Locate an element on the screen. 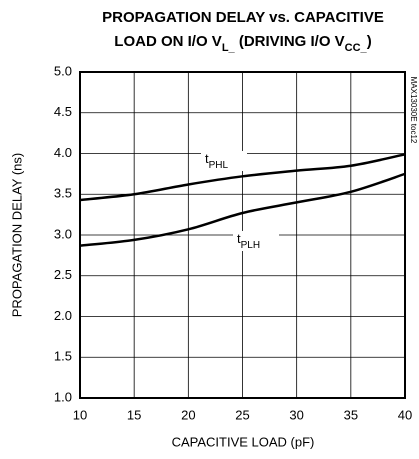 The width and height of the screenshot is (419, 459). chart-title: PROPAGATION DELAY vs. CAPACITIVE is located at coordinates (243, 17).